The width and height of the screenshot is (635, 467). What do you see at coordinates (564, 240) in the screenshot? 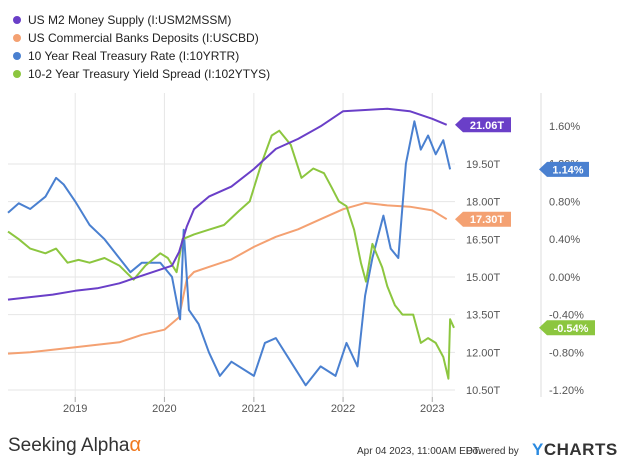
I see `right-axis-tick-label: 0.40%` at bounding box center [564, 240].